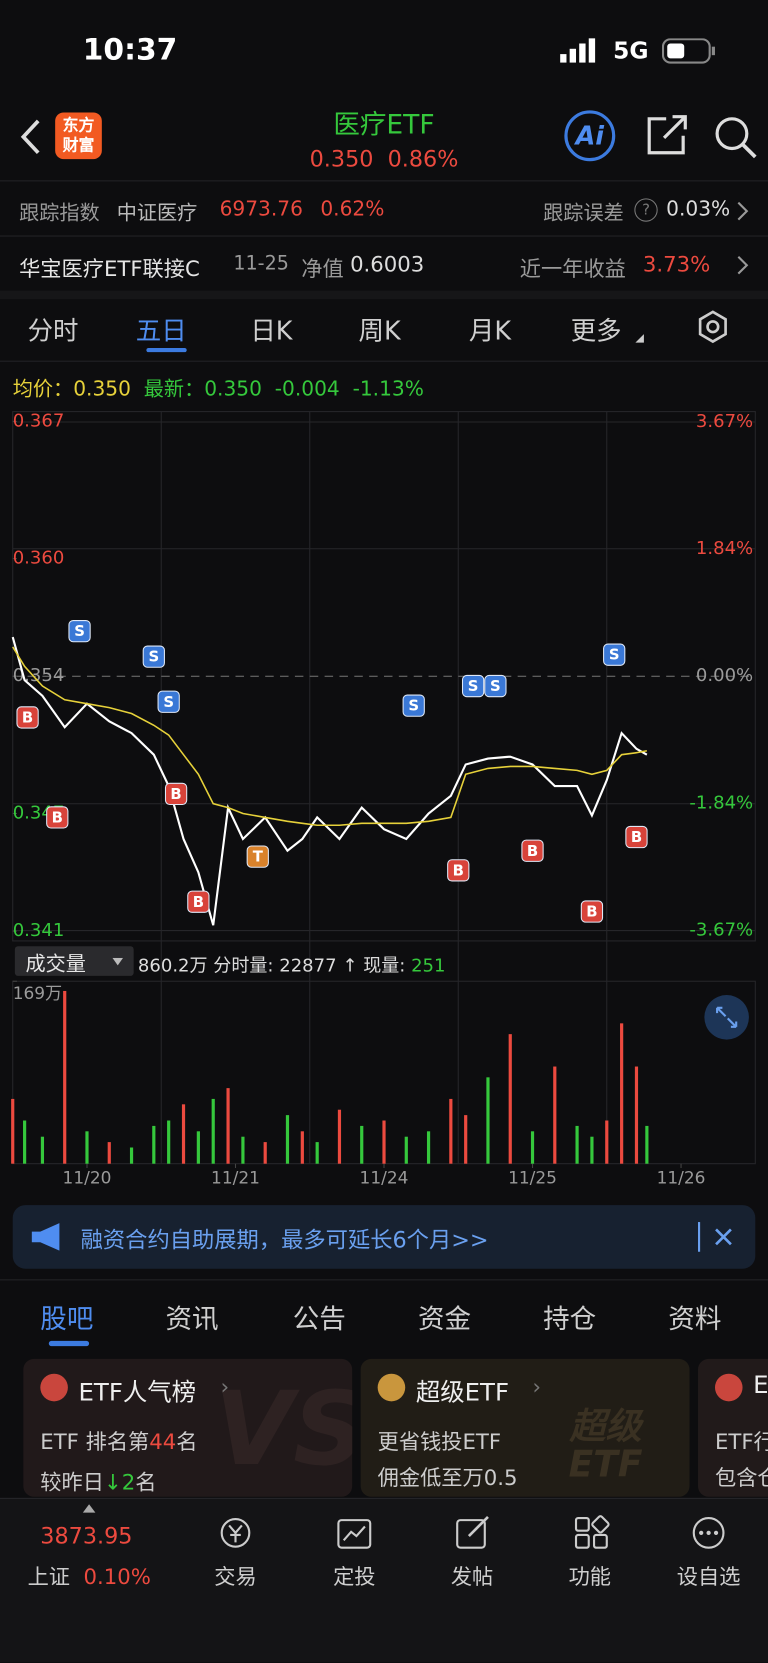 This screenshot has width=768, height=1663. What do you see at coordinates (74, 961) in the screenshot?
I see `volume-selector` at bounding box center [74, 961].